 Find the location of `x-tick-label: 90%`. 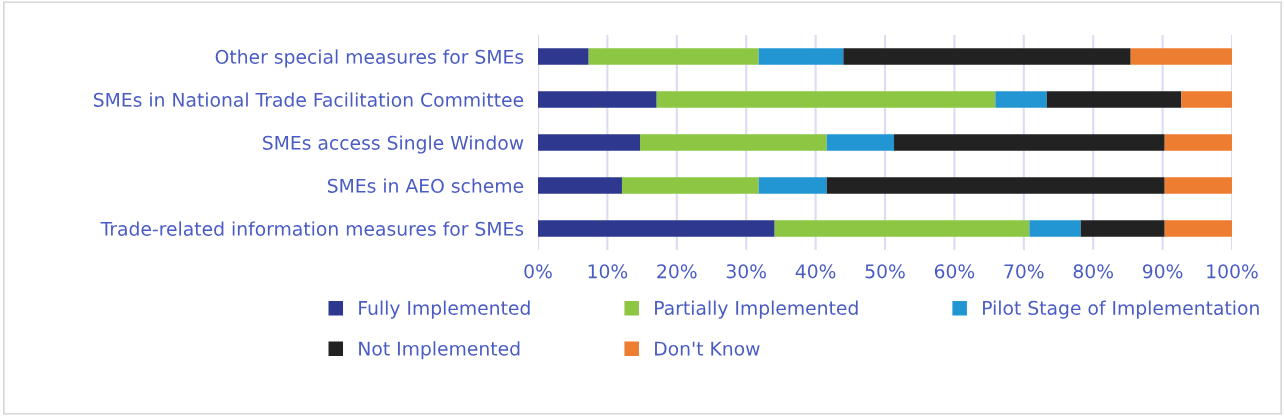

x-tick-label: 90% is located at coordinates (1162, 271).